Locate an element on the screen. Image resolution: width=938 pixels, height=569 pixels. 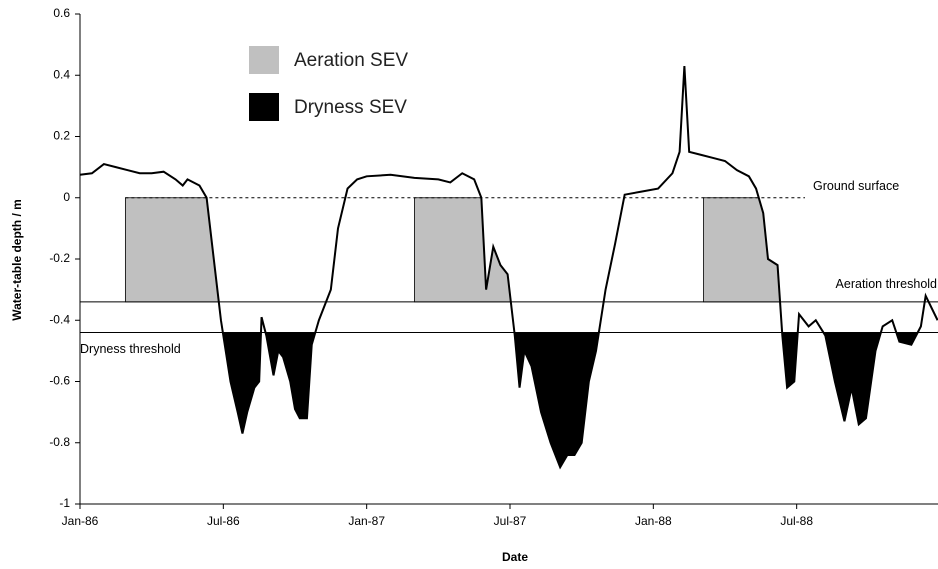
dryness-label-bg is located at coordinates (151, 349).